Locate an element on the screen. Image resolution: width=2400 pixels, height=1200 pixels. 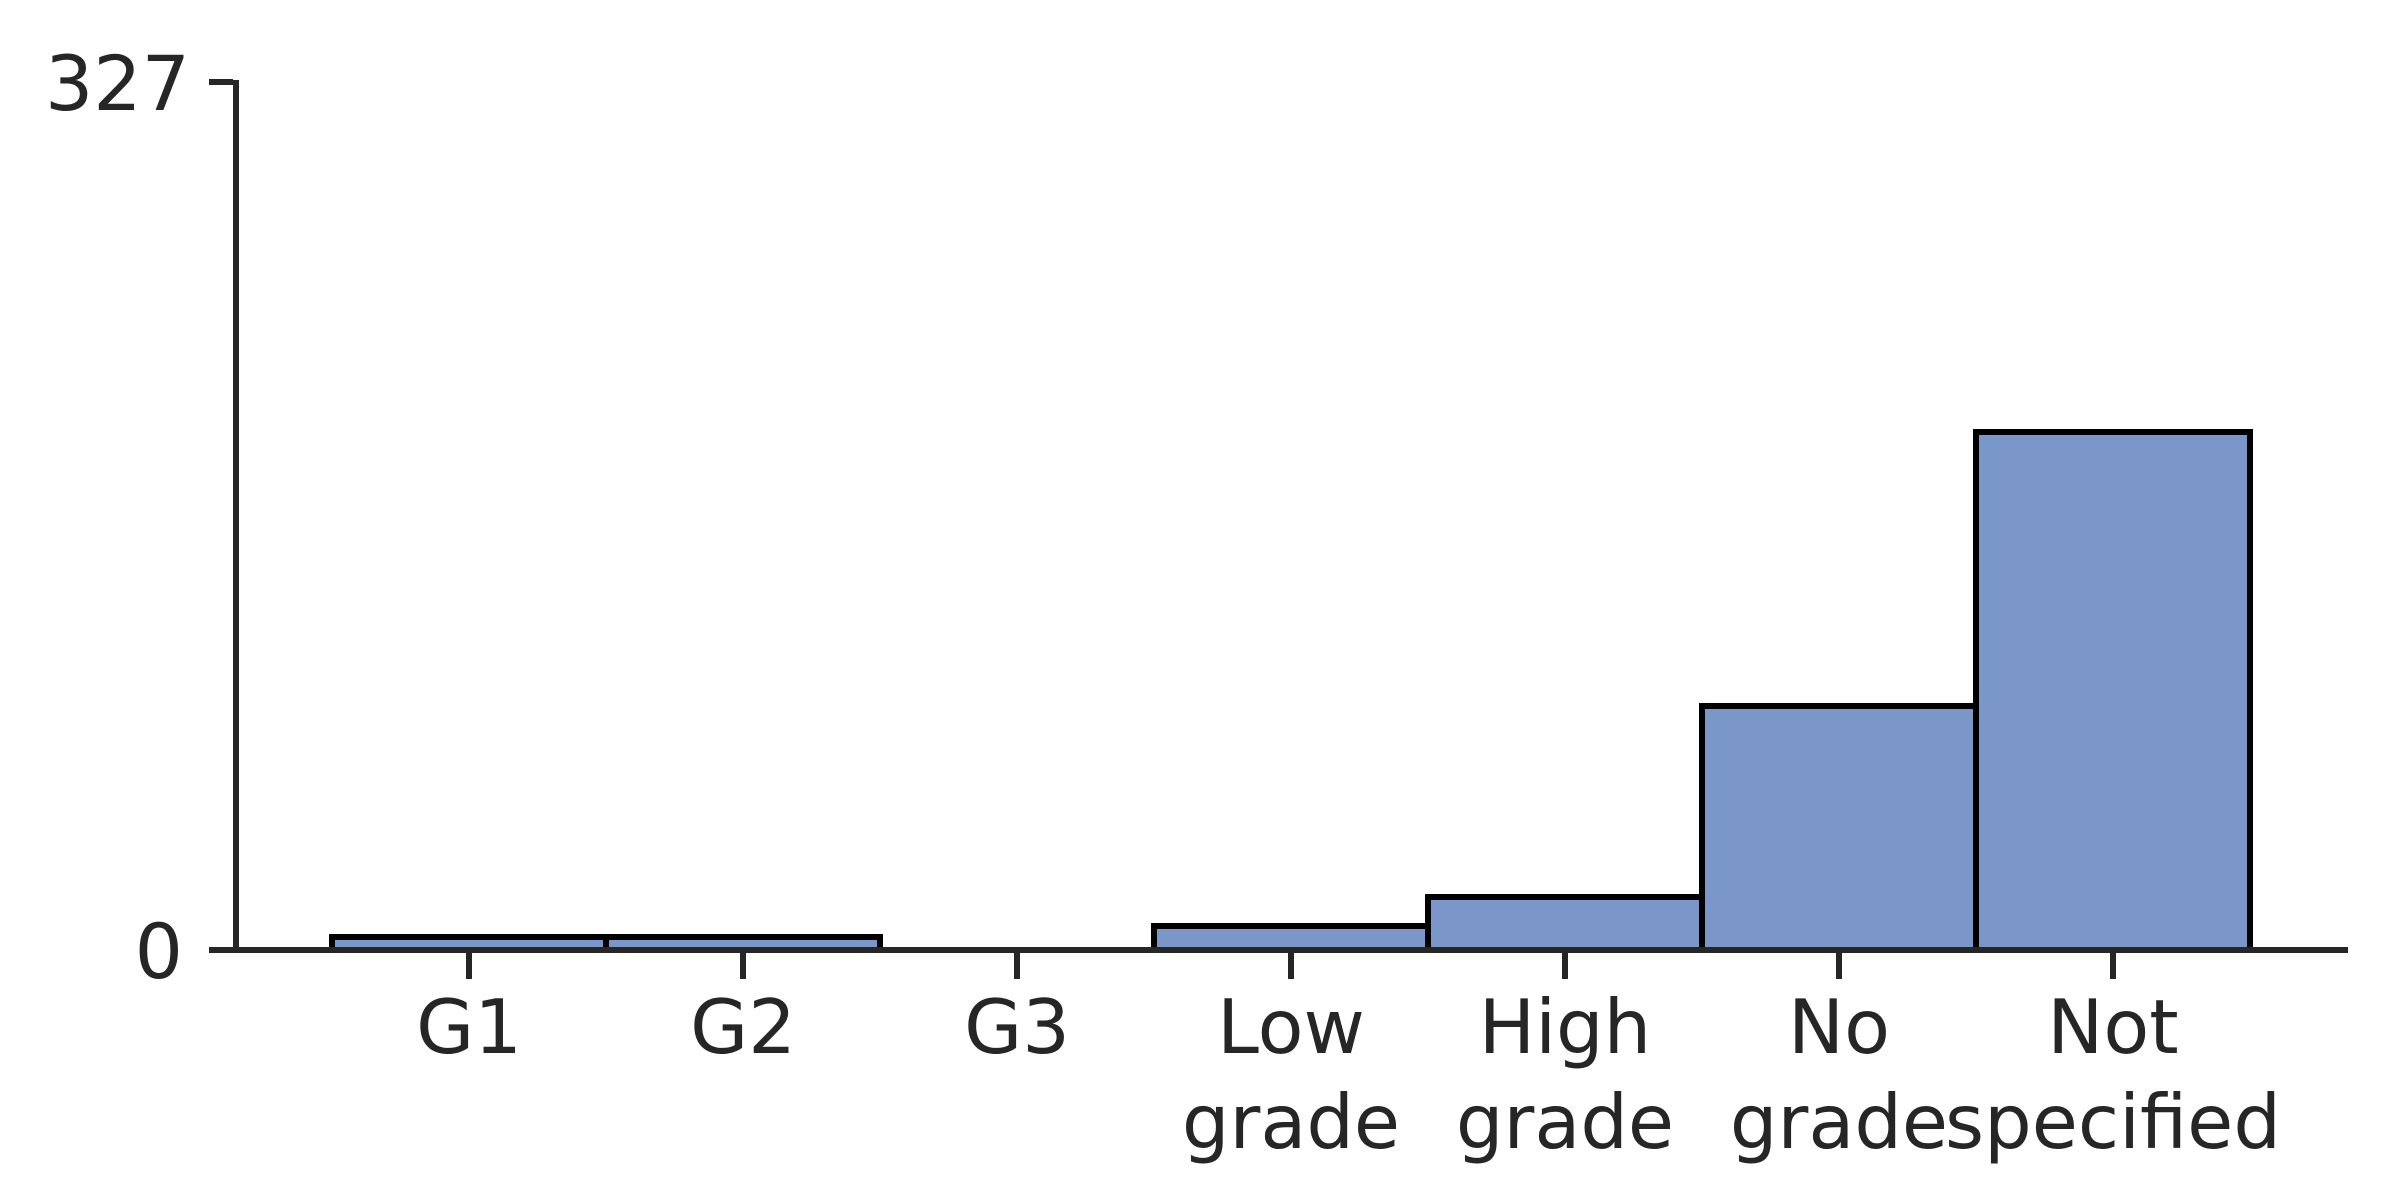
x-axis-label-line: High is located at coordinates (1565, 1027).